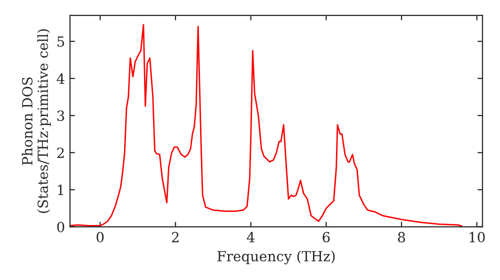  I want to click on x-tick-label: 4, so click(250, 237).